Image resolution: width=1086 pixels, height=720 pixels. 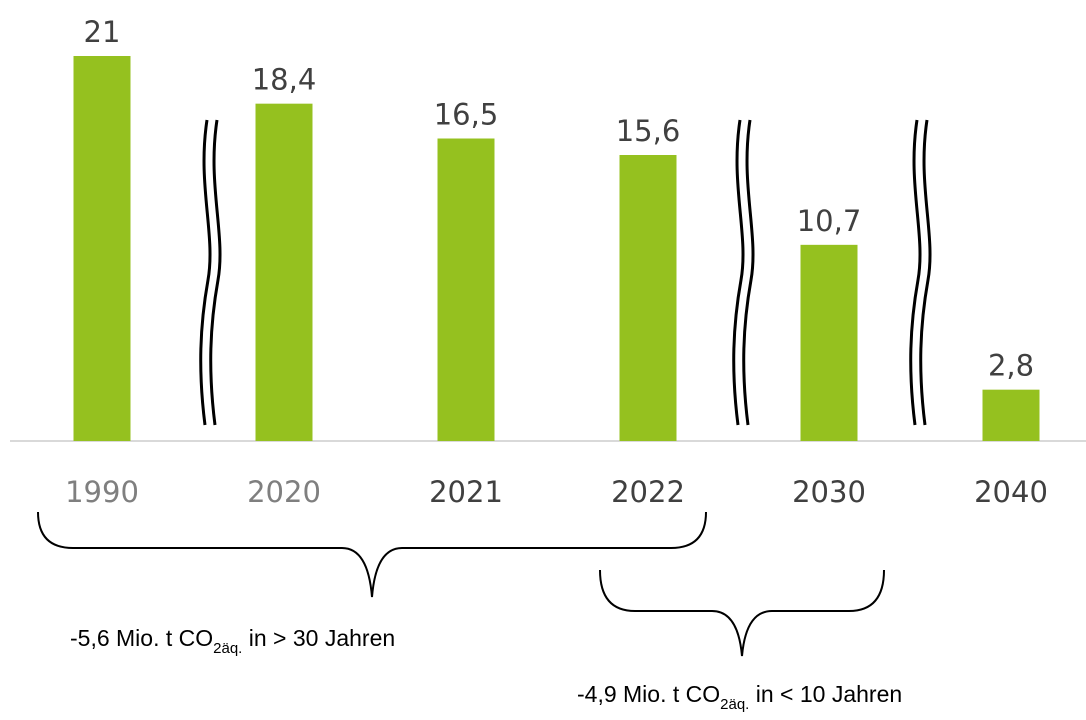 I want to click on brace-reduction-future, so click(x=742, y=613).